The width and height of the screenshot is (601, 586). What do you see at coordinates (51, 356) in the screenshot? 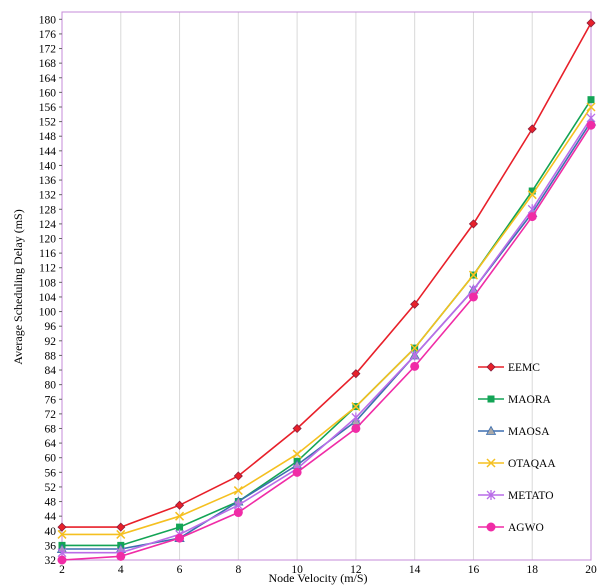
I see `y-tick-label: 88` at bounding box center [51, 356].